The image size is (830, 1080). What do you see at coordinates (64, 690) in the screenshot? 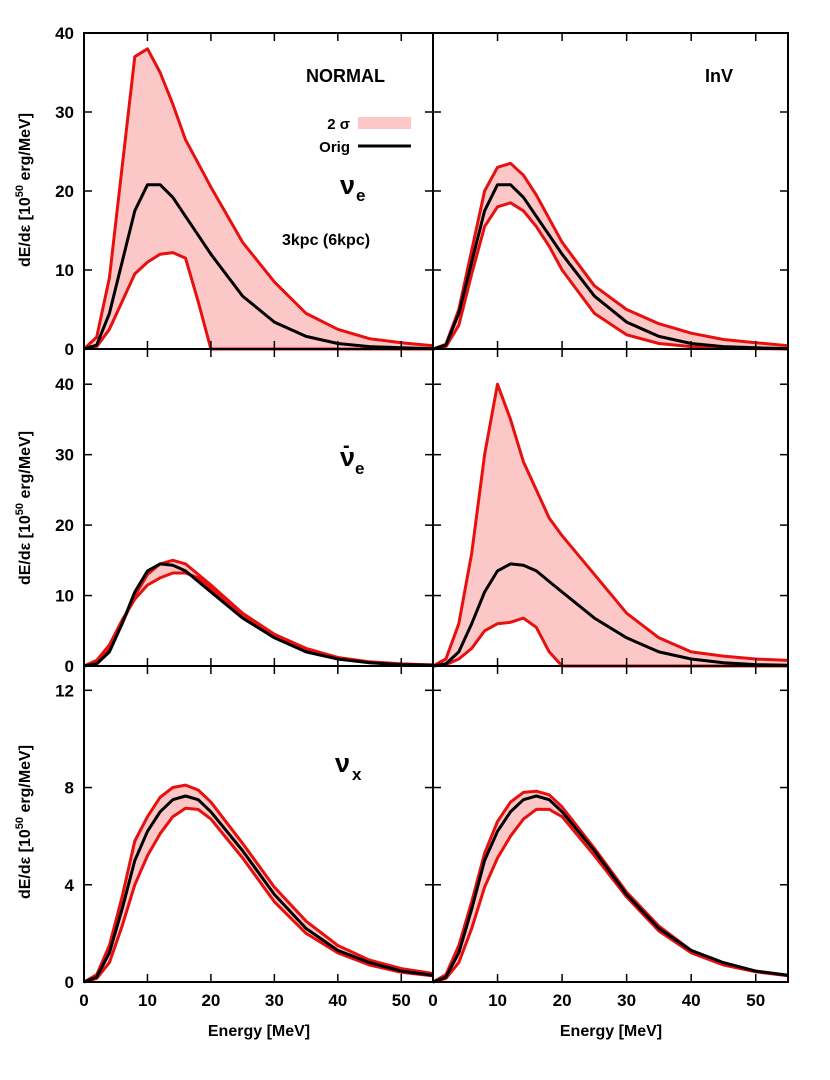
I see `y-tick-label: 12` at bounding box center [64, 690].